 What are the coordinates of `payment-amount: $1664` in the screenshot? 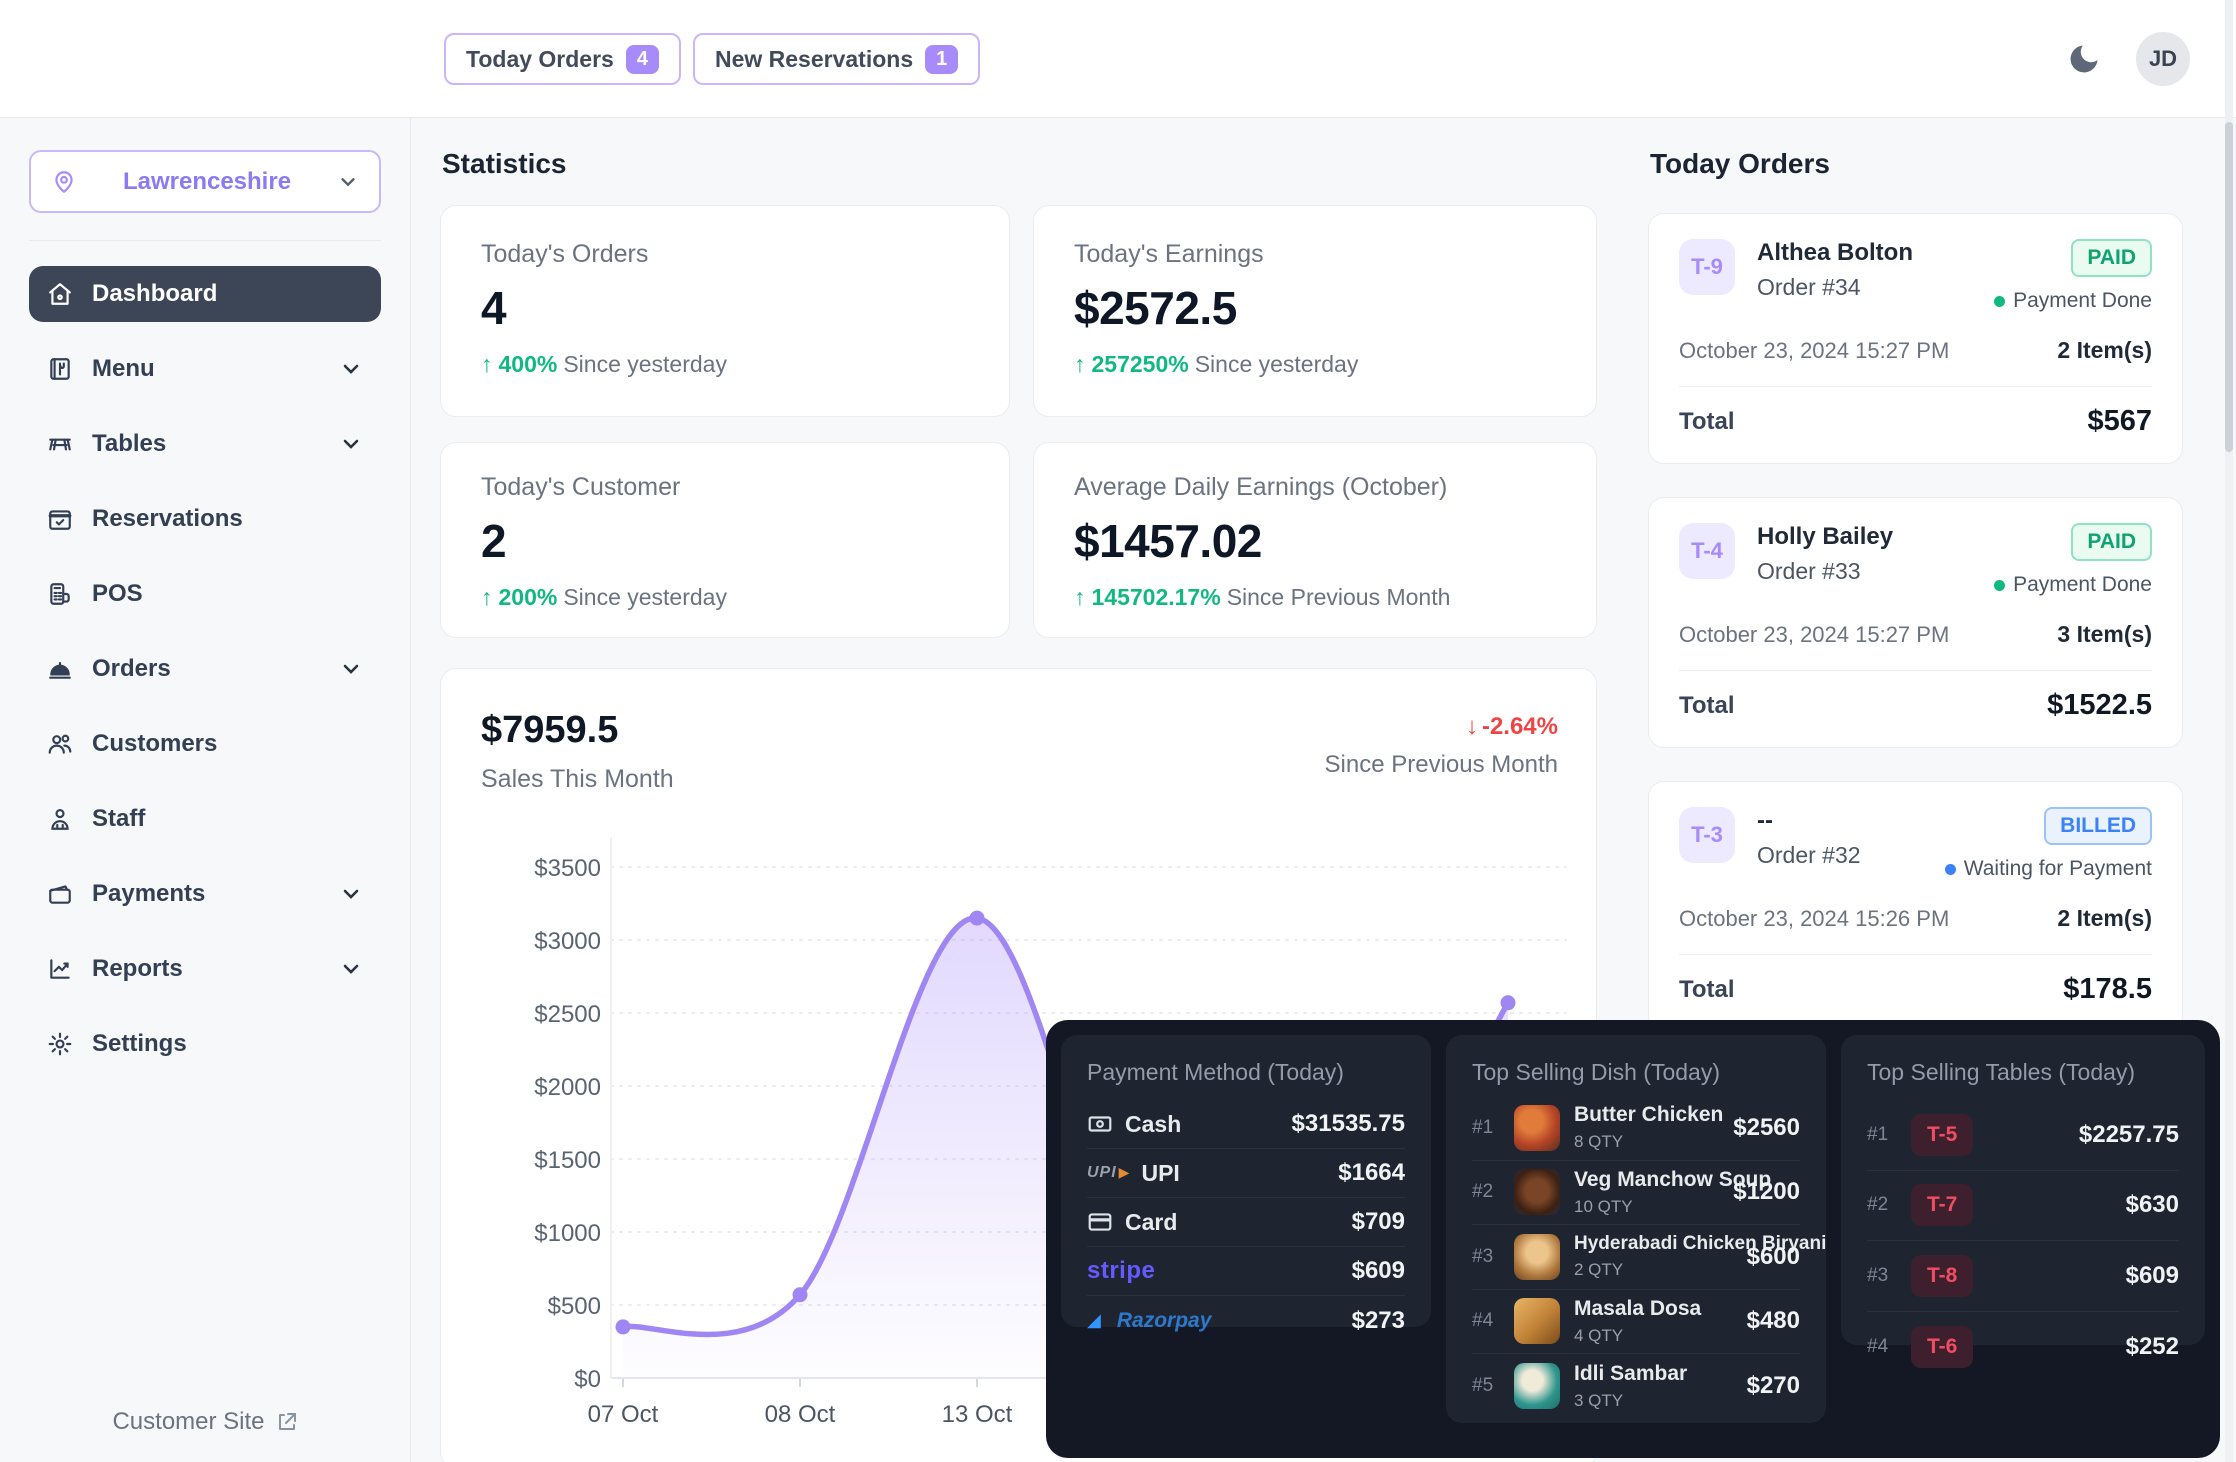 It's located at (1371, 1172).